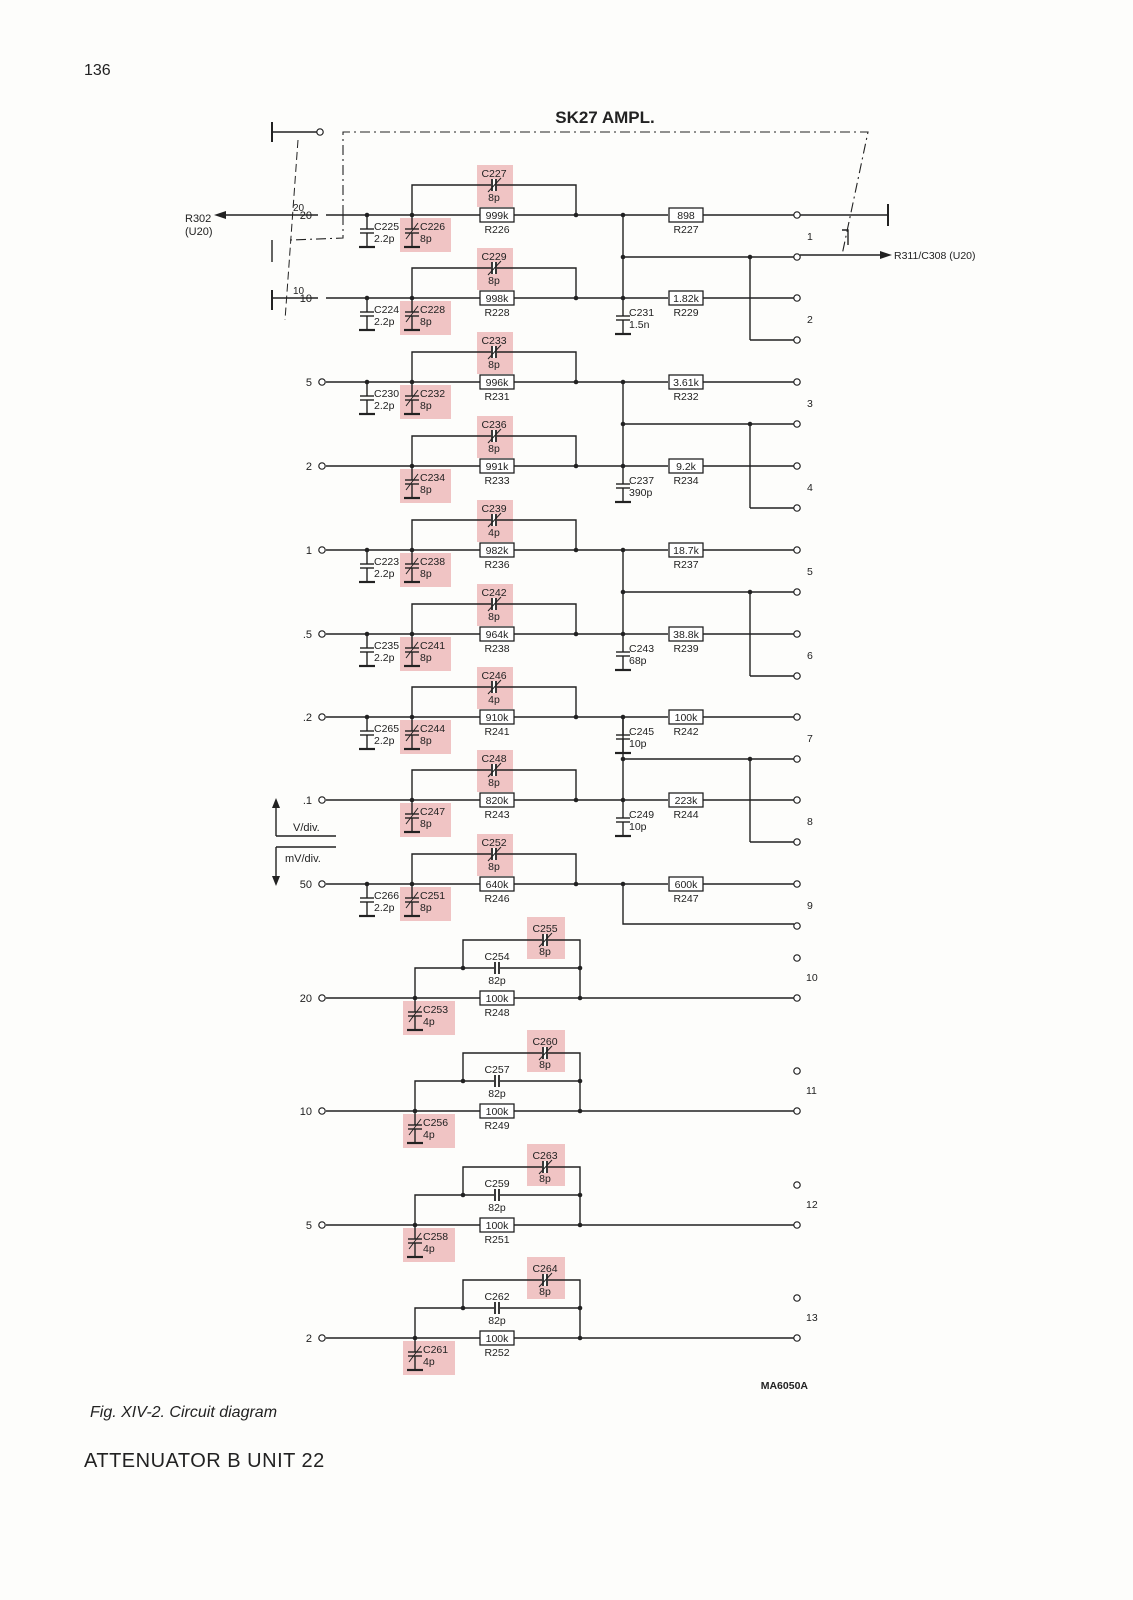 The width and height of the screenshot is (1133, 1600). I want to click on input-label: 5, so click(309, 383).